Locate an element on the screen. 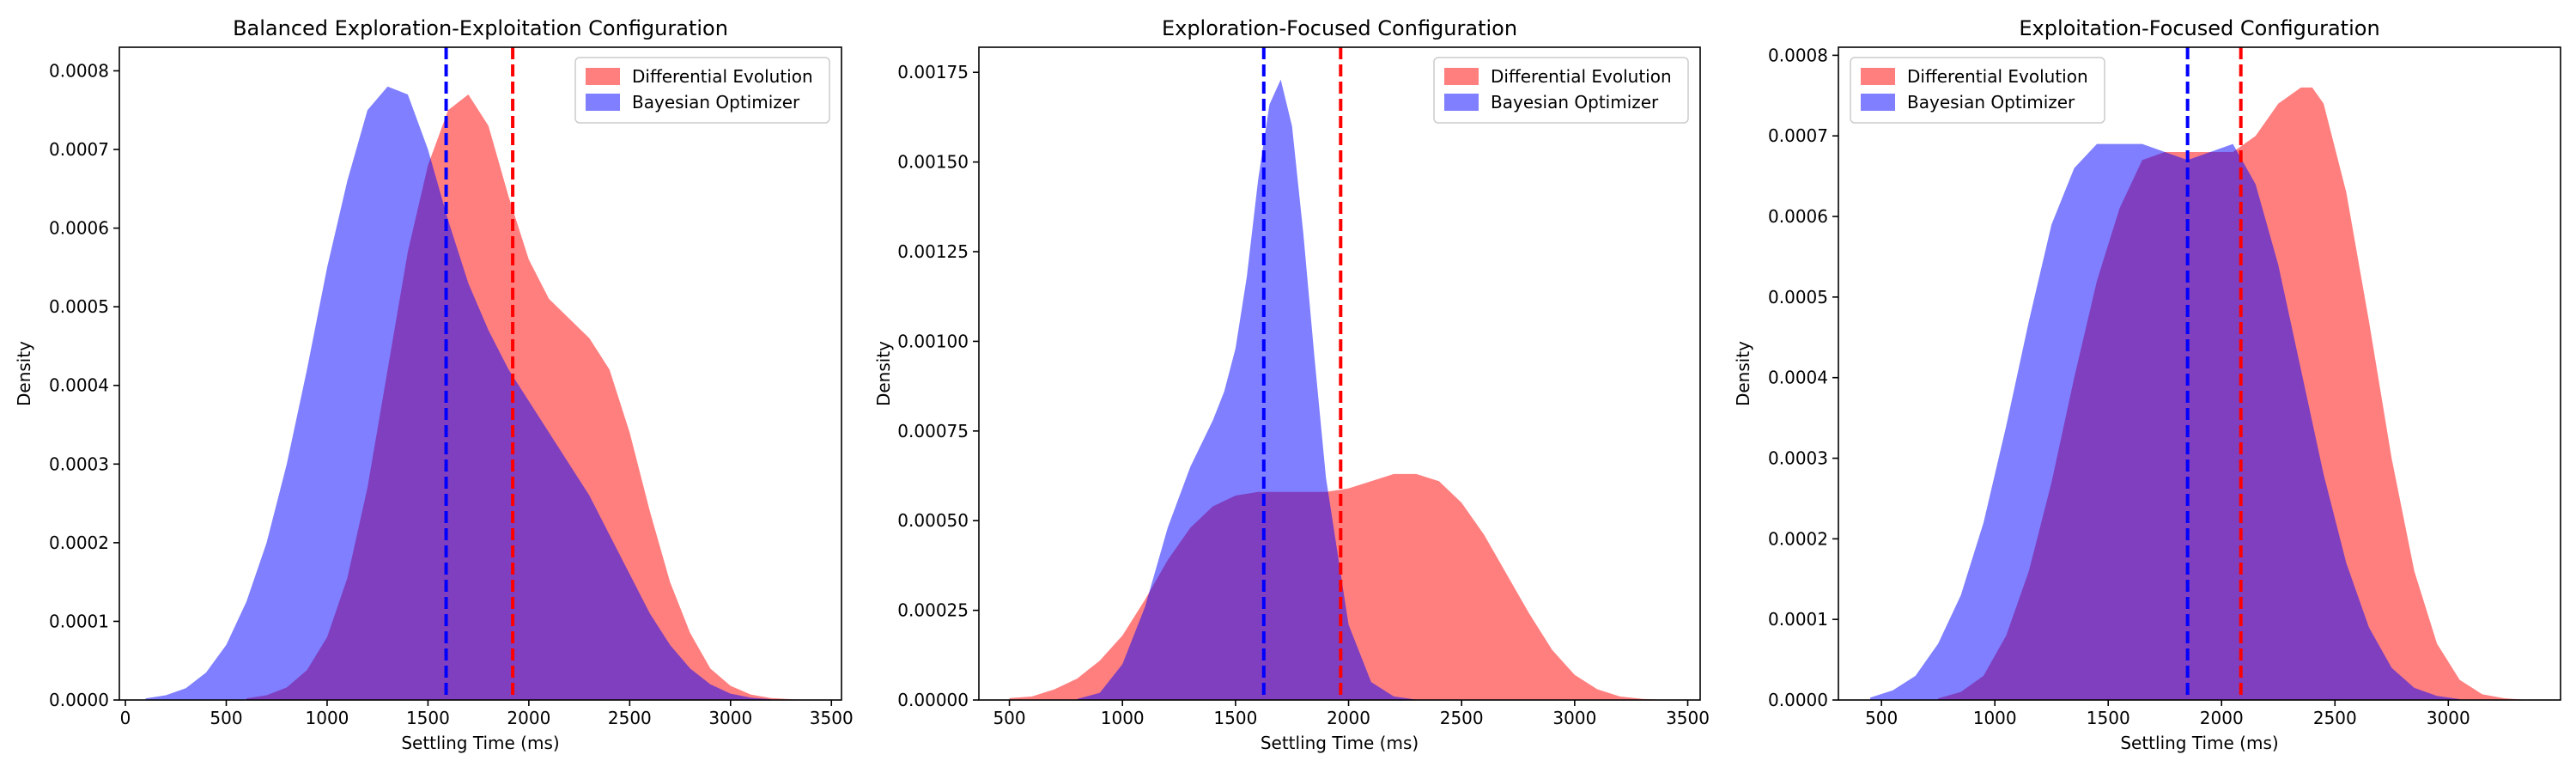 The height and width of the screenshot is (773, 2576). y-tick-label: 0.00125 is located at coordinates (933, 251).